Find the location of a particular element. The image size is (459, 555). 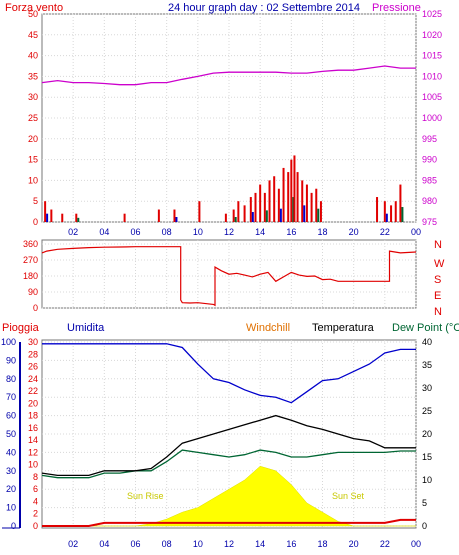

rain-tick-label: 0 is located at coordinates (35, 526).